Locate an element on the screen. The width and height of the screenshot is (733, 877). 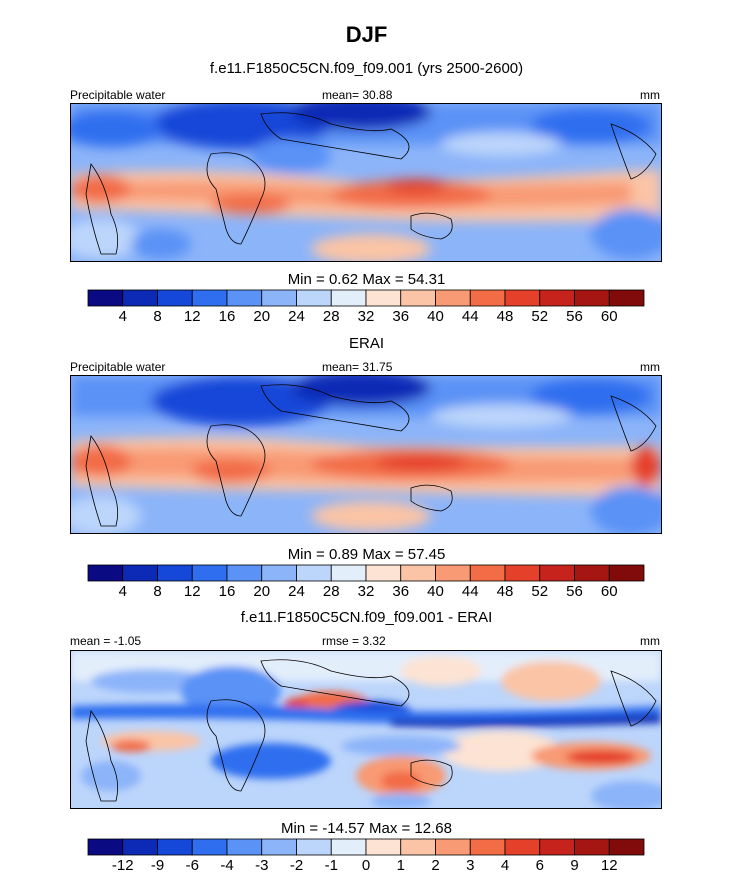
panel2-colorbar-svg is located at coordinates (366, 573).